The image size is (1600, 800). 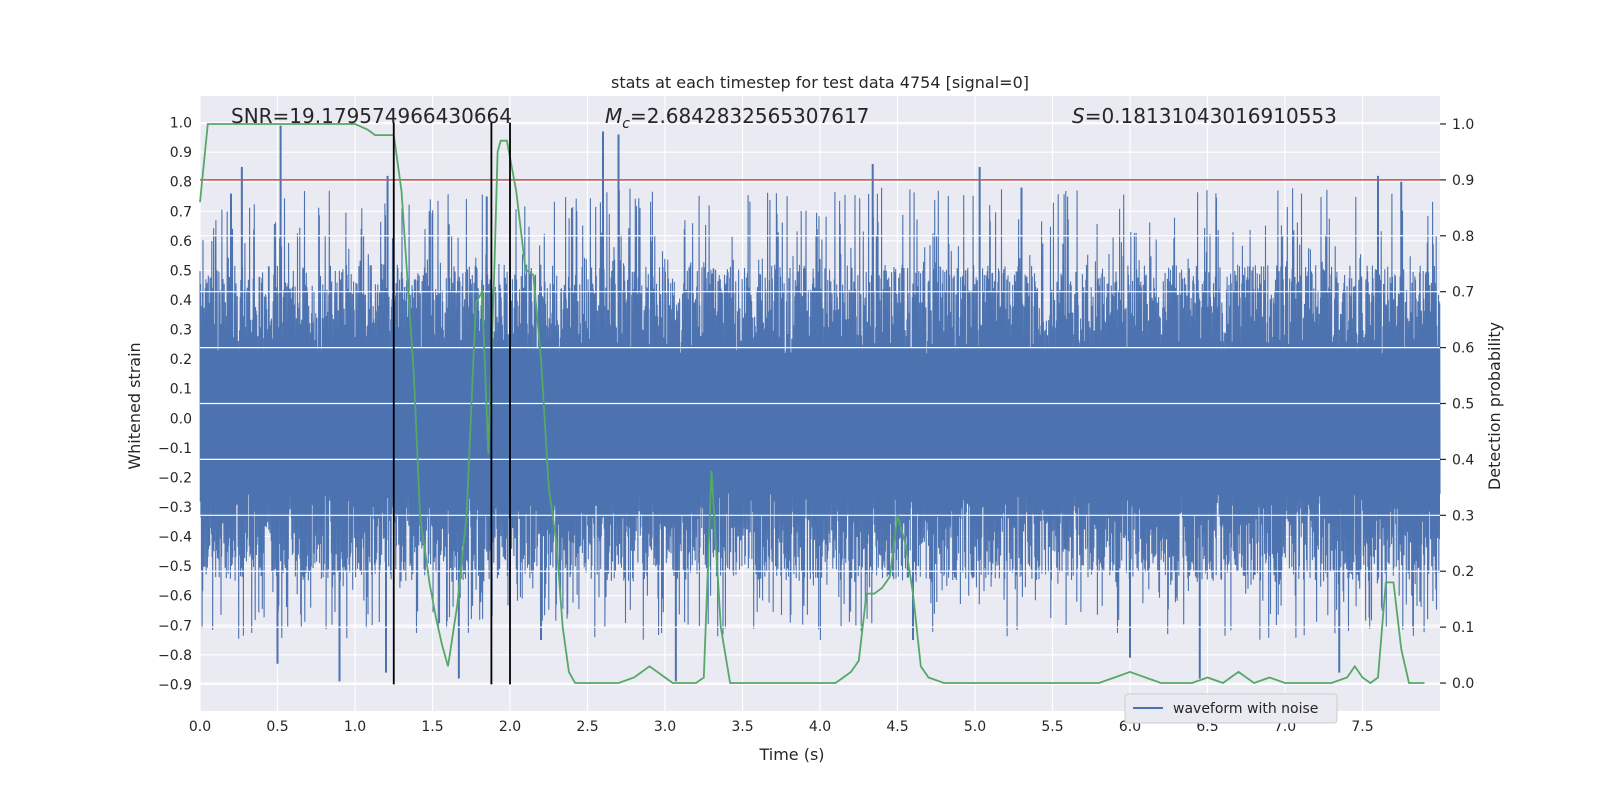 I want to click on y-right-tick-label: 0.1, so click(x=1463, y=628).